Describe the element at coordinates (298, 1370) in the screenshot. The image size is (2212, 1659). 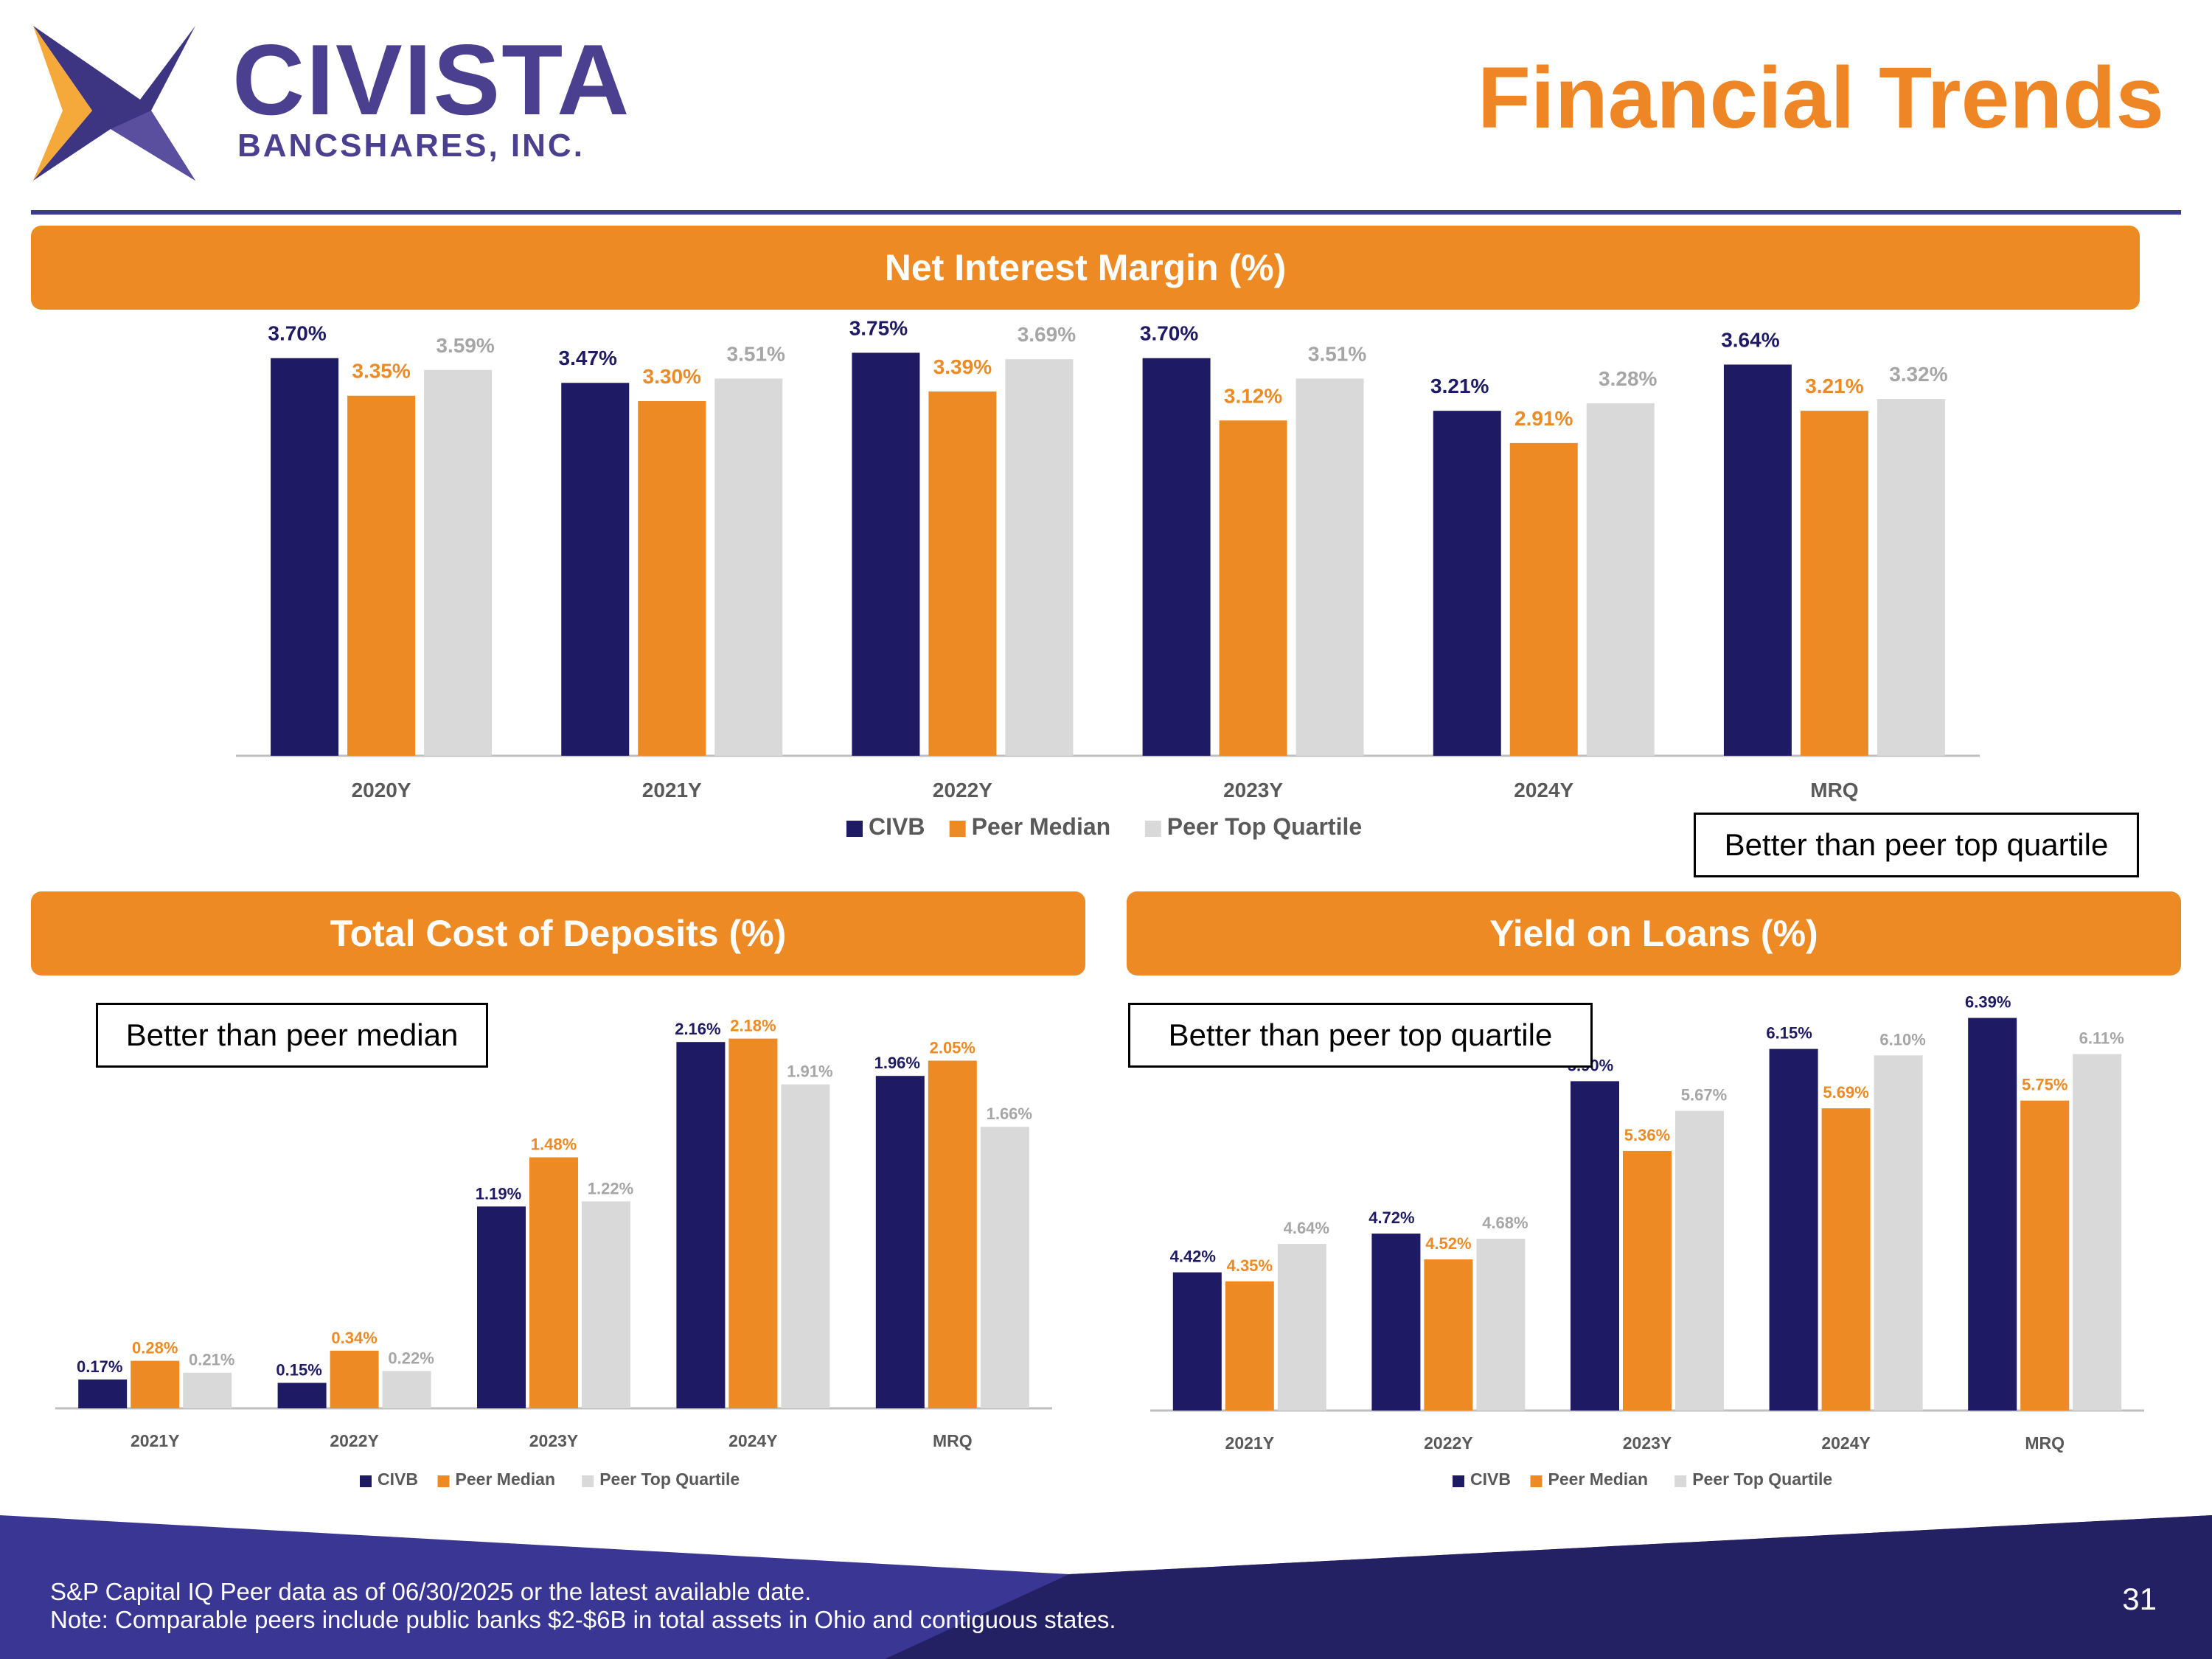
I see `tcd-data-label: 0.15%` at that location.